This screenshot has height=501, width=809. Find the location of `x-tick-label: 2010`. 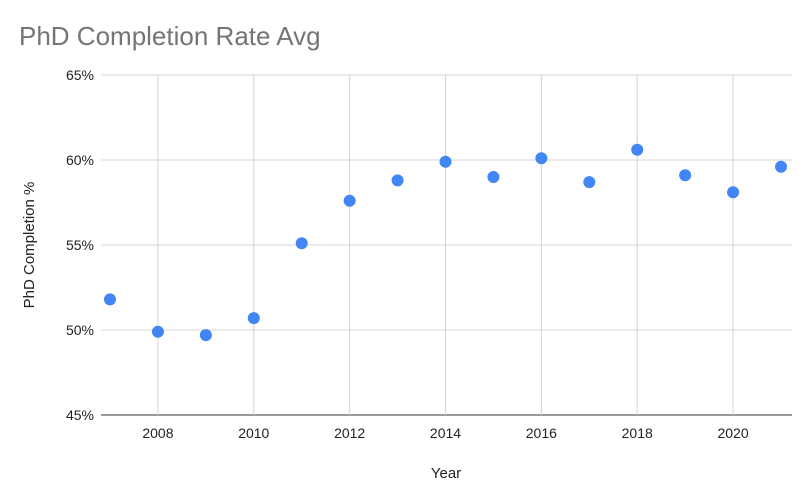

x-tick-label: 2010 is located at coordinates (253, 433).